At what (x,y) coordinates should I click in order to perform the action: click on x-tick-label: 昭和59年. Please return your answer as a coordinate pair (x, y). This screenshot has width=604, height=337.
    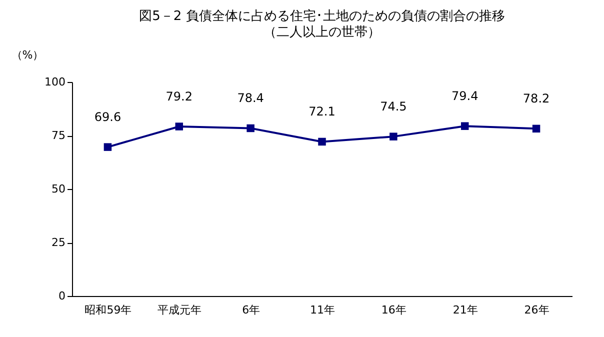
    Looking at the image, I should click on (108, 310).